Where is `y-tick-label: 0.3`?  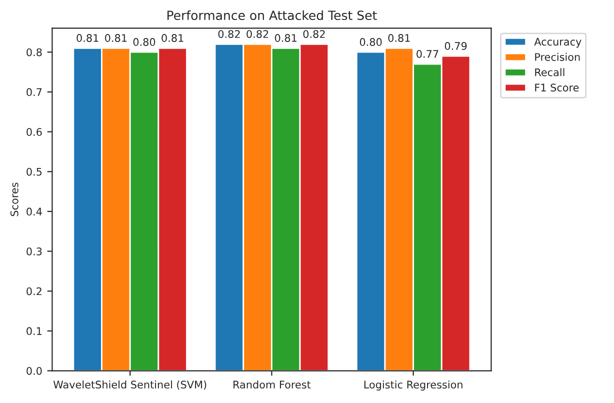
y-tick-label: 0.3 is located at coordinates (34, 251).